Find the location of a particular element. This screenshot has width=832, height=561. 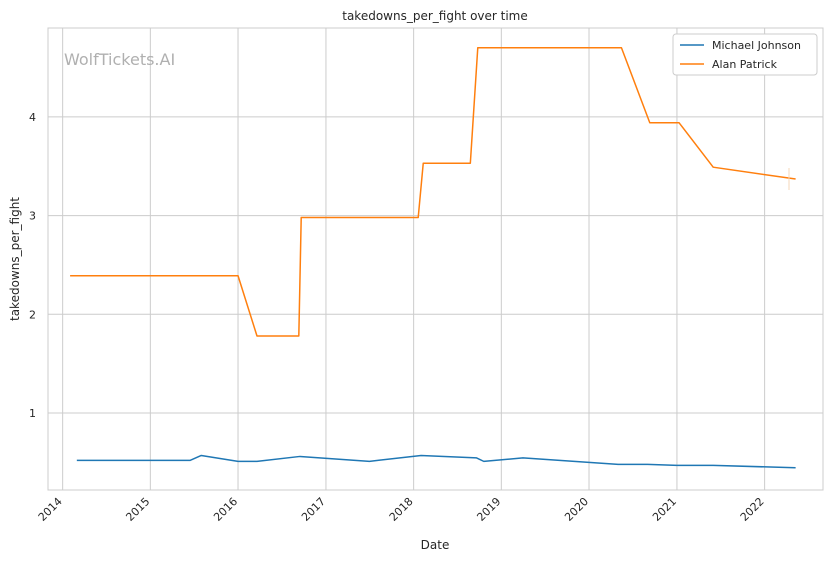

y-tick-label: 4 is located at coordinates (32, 117).